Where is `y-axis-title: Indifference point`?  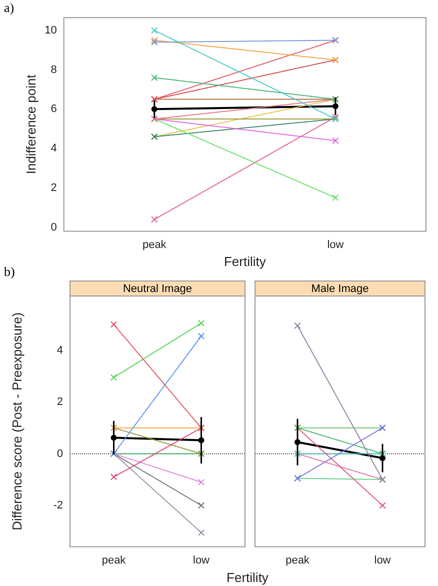
y-axis-title: Indifference point is located at coordinates (30, 124).